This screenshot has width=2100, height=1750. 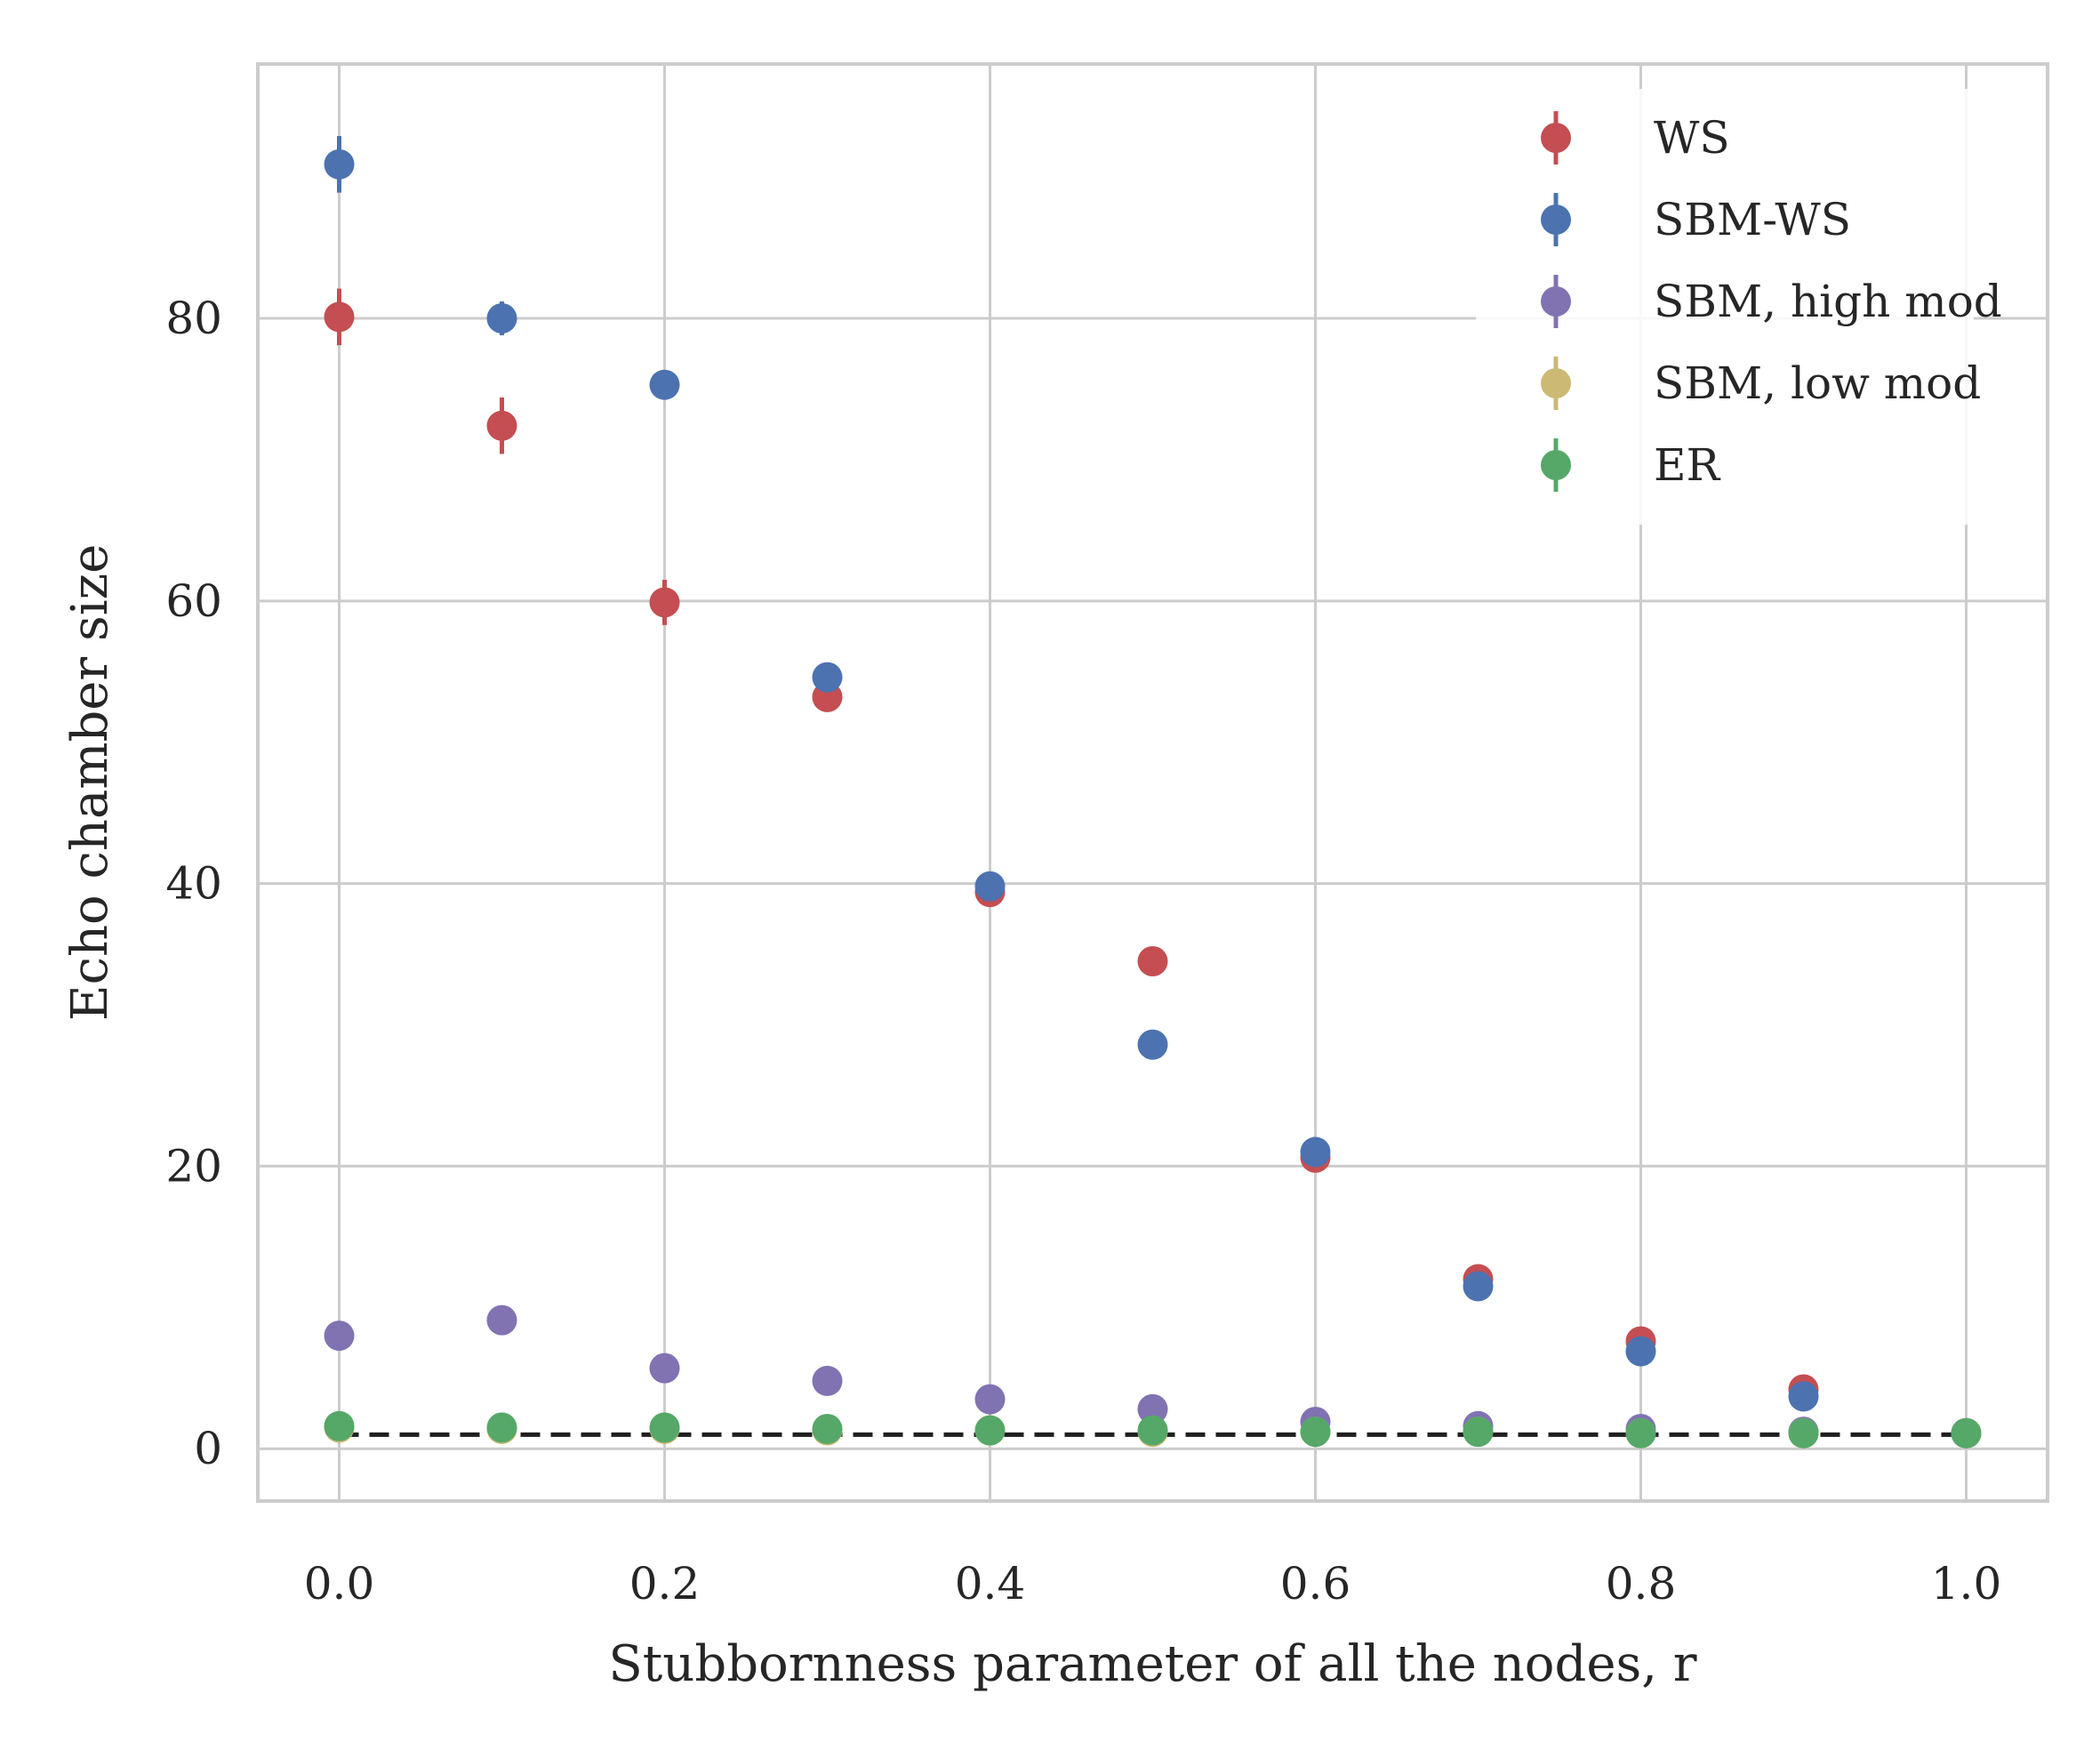 I want to click on legend-item: WS, so click(x=1635, y=138).